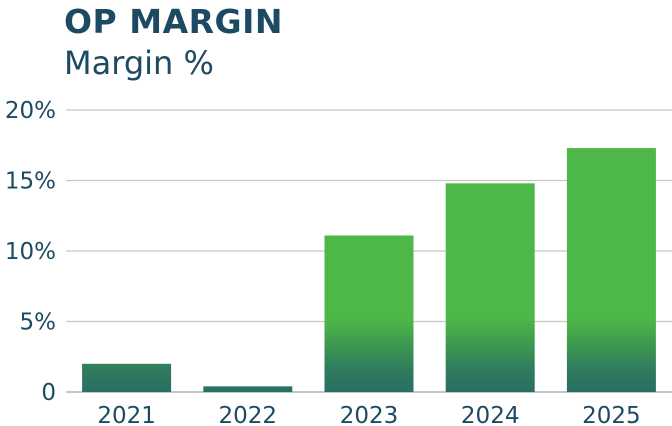 This screenshot has width=672, height=426. I want to click on chart-title: OP MARGIN, so click(173, 21).